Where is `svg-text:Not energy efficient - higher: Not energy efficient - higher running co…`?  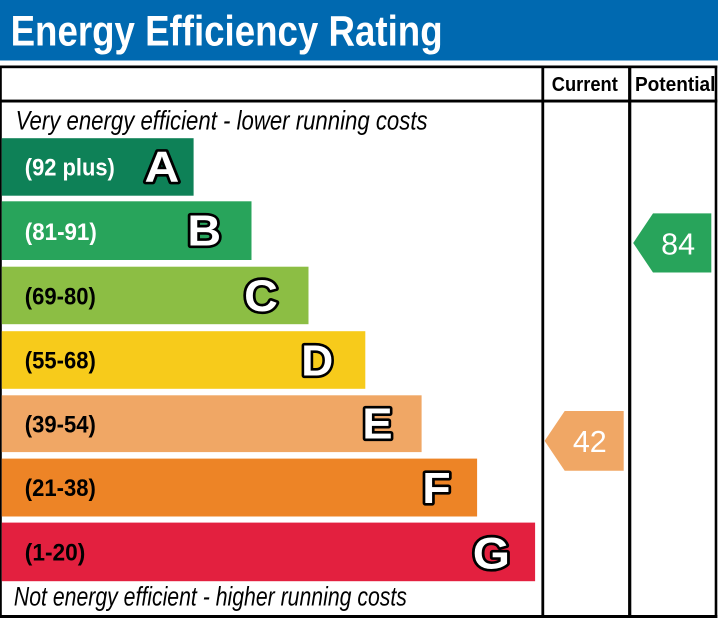 svg-text:Not energy efficient - higher: Not energy efficient - higher running co… is located at coordinates (210, 597).